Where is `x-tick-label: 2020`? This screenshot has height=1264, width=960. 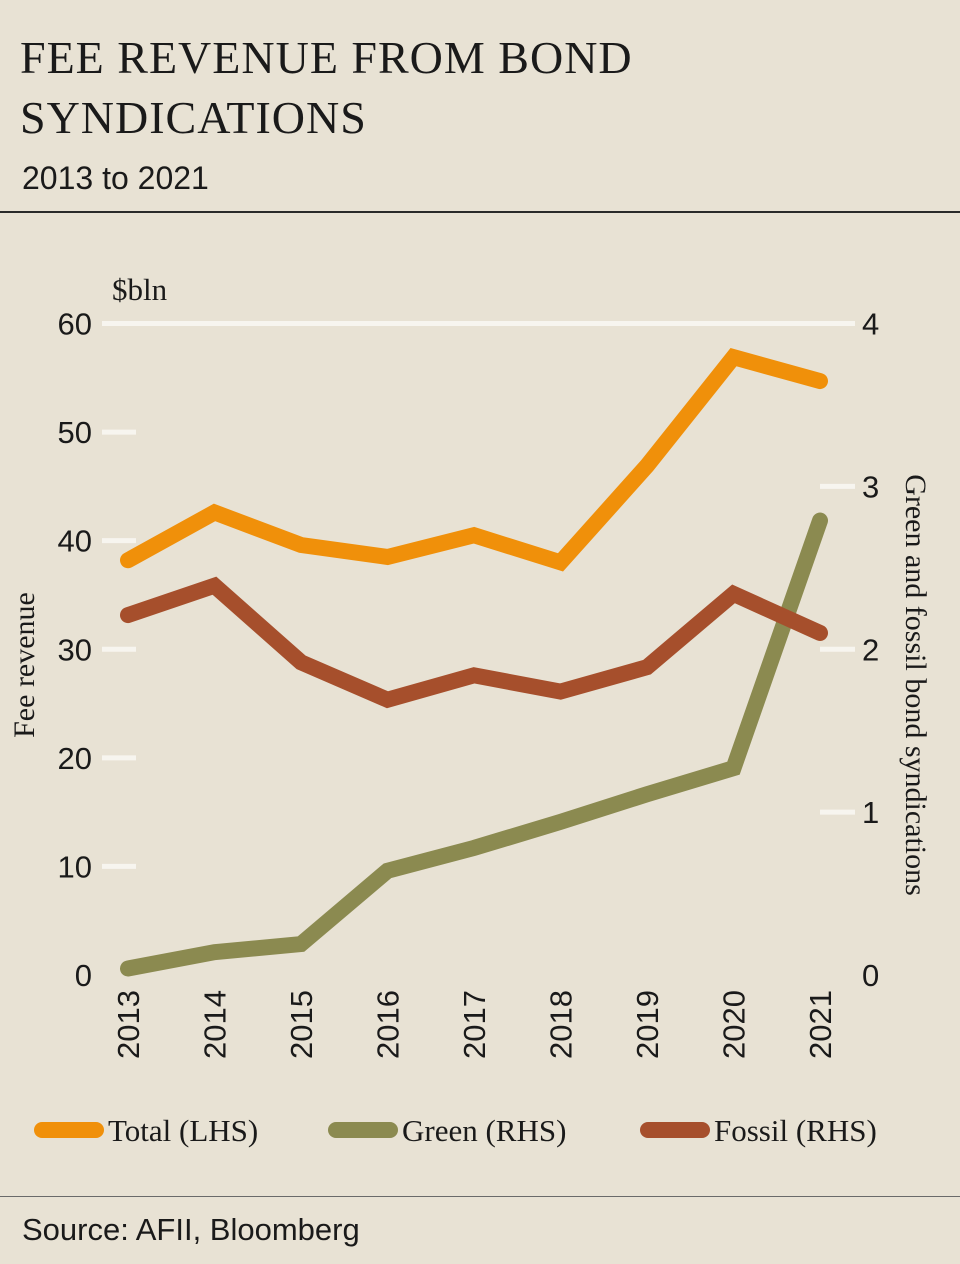
x-tick-label: 2020 is located at coordinates (734, 1024).